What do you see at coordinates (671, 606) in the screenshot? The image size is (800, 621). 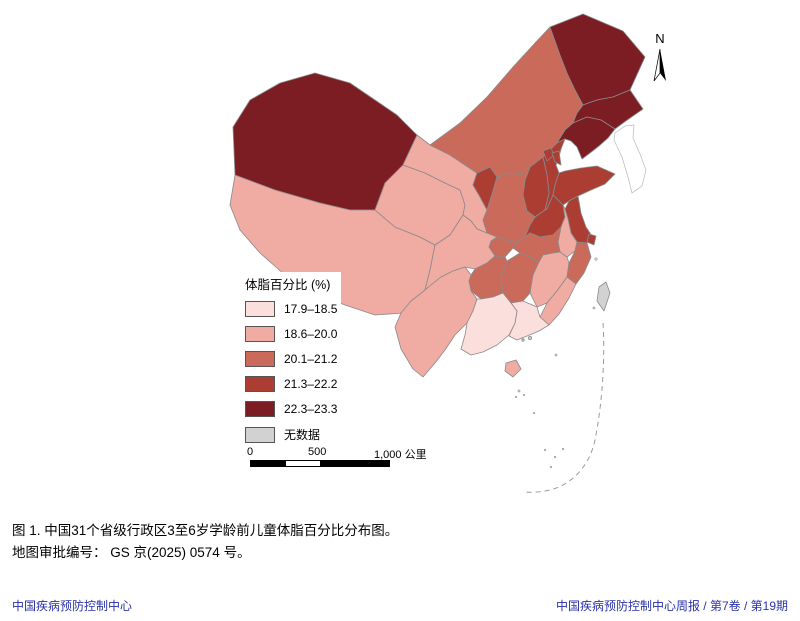 I see `footer-right-link: 中国疾病预防控制中心周报 / 第7卷 / 第19期` at bounding box center [671, 606].